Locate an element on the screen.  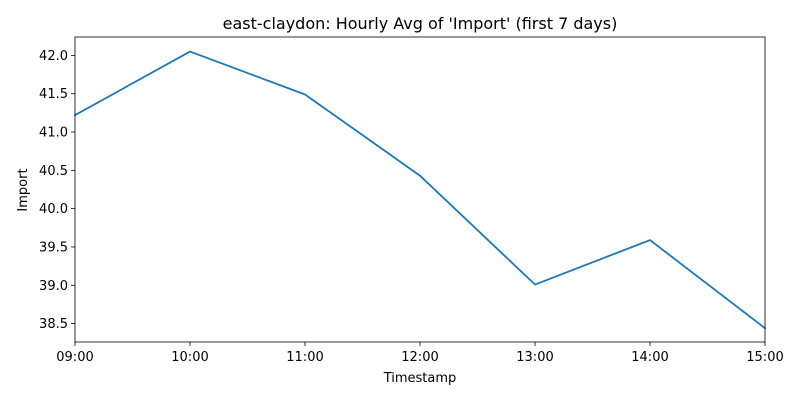
y-tick-label: 38.5 is located at coordinates (53, 324).